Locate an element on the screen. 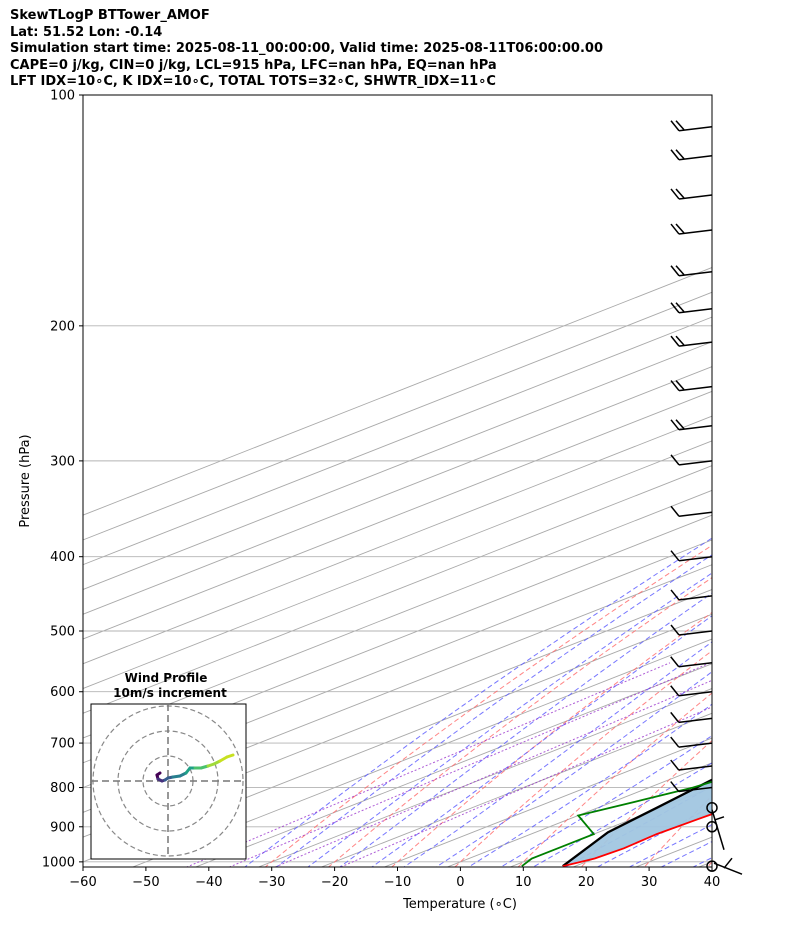 The height and width of the screenshot is (937, 794). y-axis-label: Pressure (hPa) is located at coordinates (25, 480).